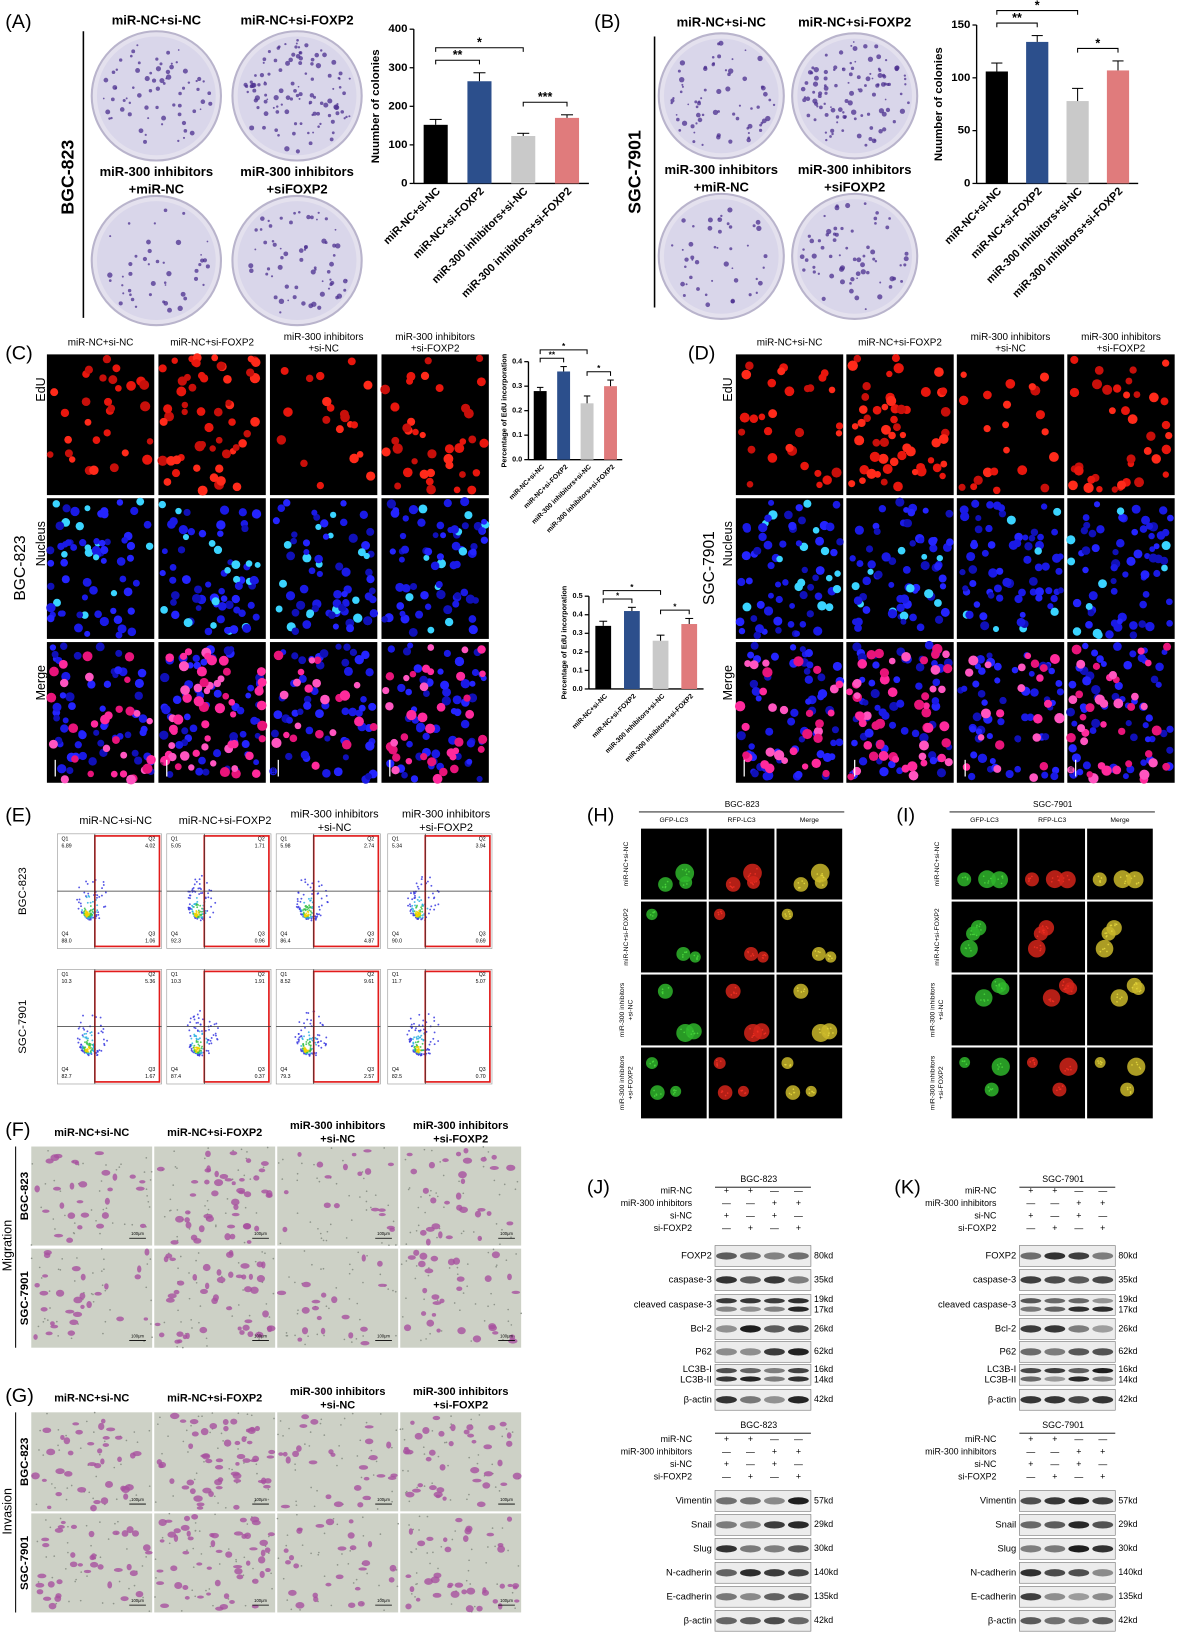  Describe the element at coordinates (23, 1027) in the screenshot. I see `row-label: SGC-7901` at that location.